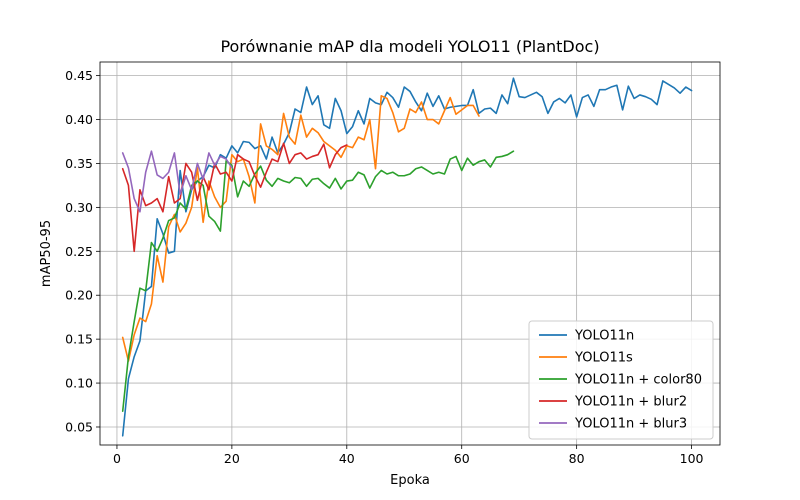 The width and height of the screenshot is (800, 500). I want to click on y-tick-label: 0.05, so click(79, 426).